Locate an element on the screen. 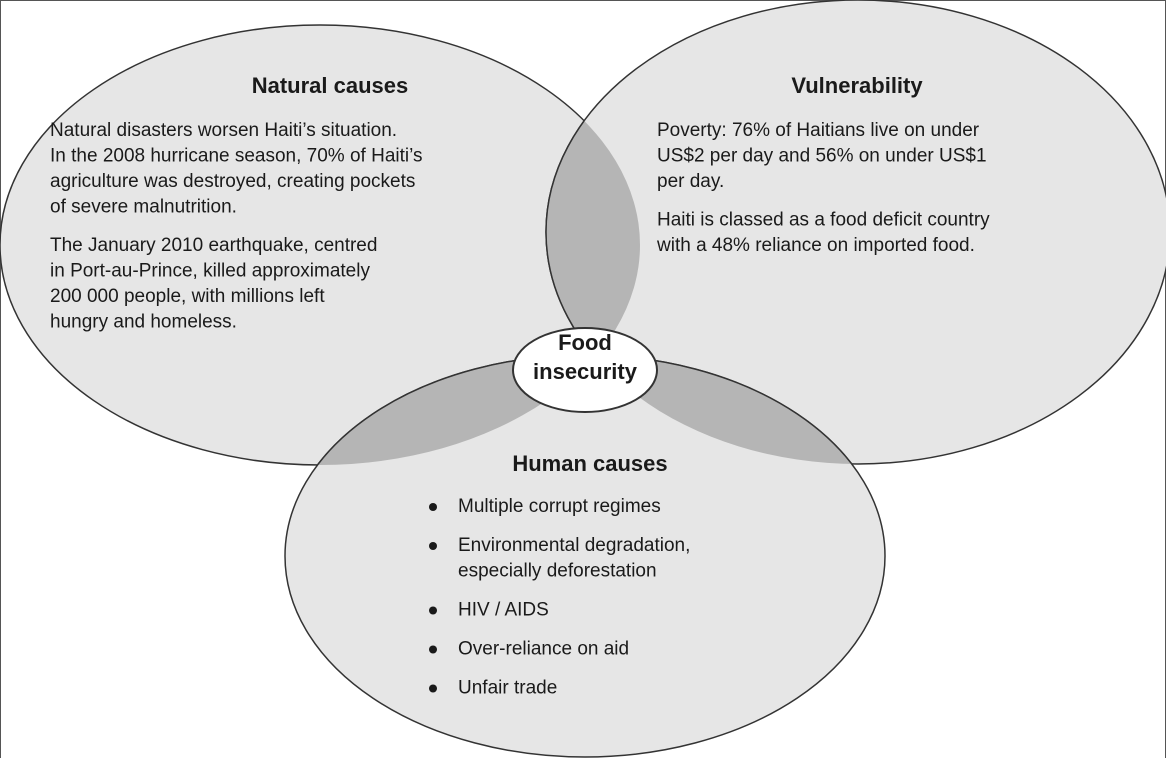 Image resolution: width=1166 pixels, height=758 pixels. paragraph-line: per day. is located at coordinates (690, 181).